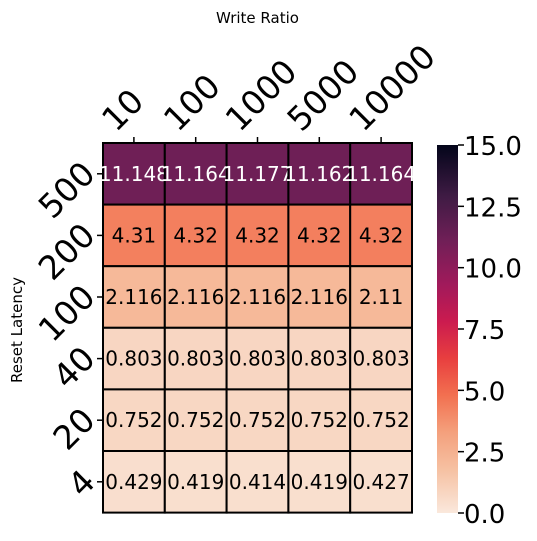 This screenshot has width=537, height=541. Describe the element at coordinates (73, 428) in the screenshot. I see `y-tick-label: 20` at that location.